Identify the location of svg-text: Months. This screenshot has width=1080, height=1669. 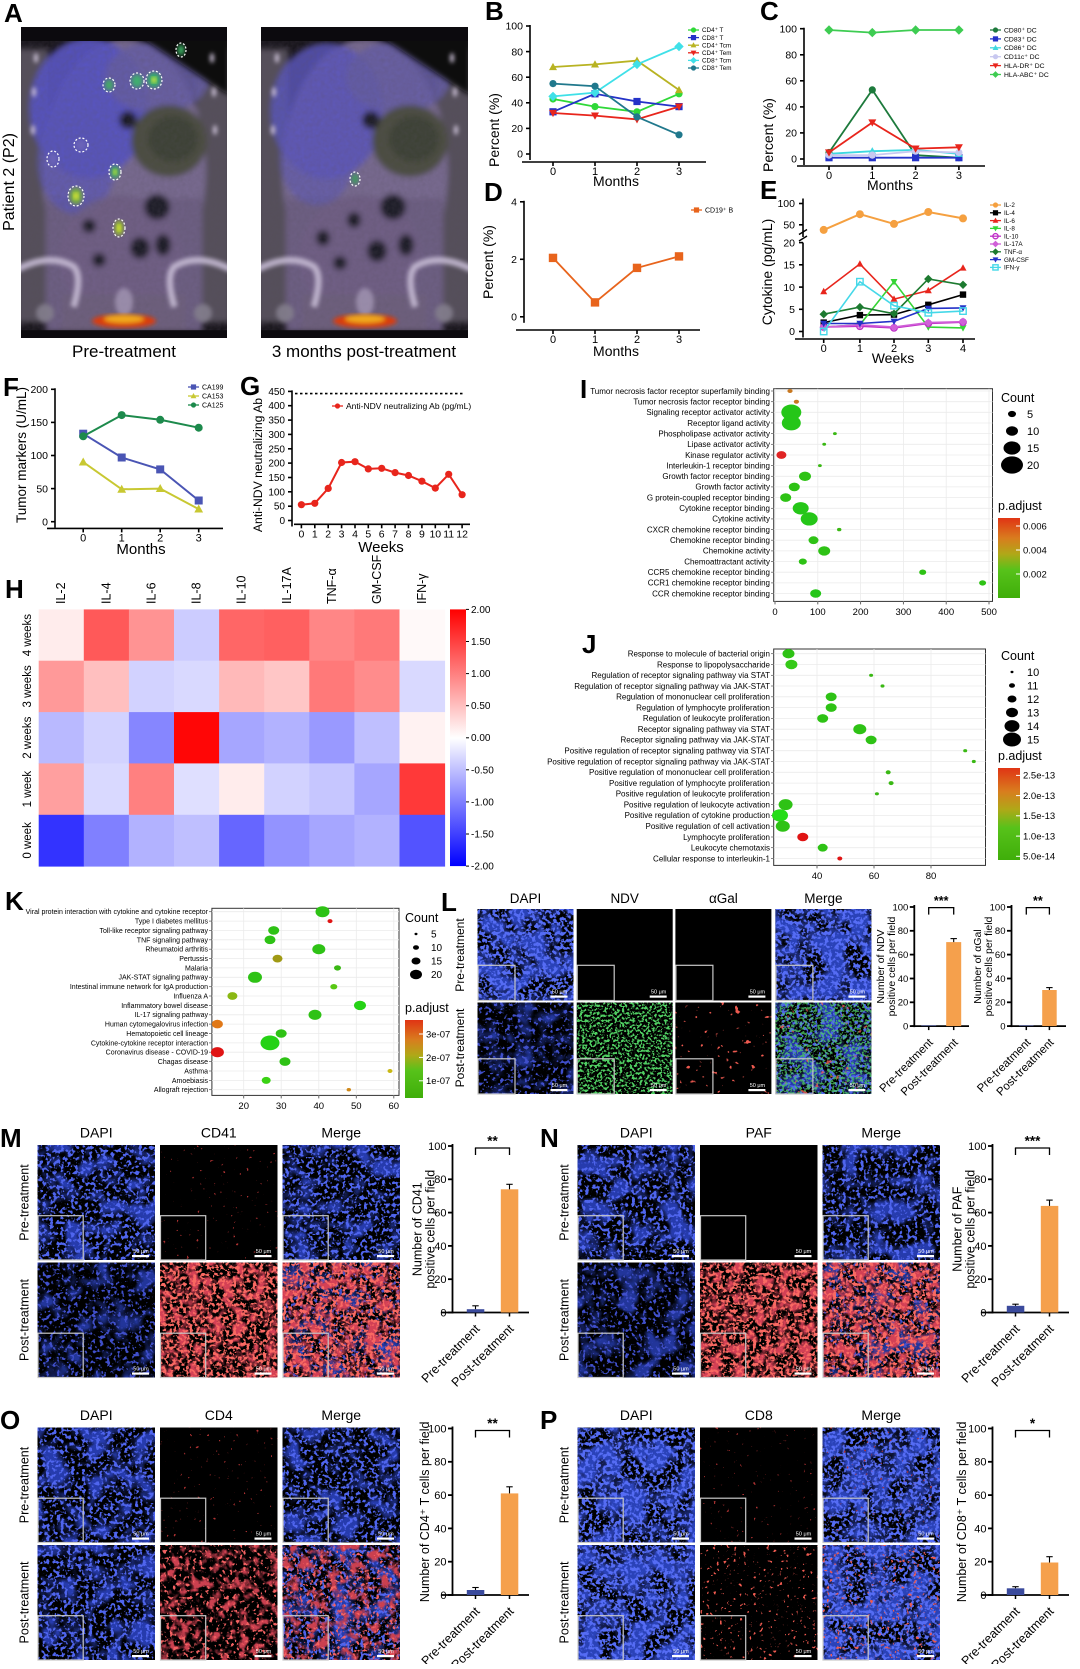
(616, 351).